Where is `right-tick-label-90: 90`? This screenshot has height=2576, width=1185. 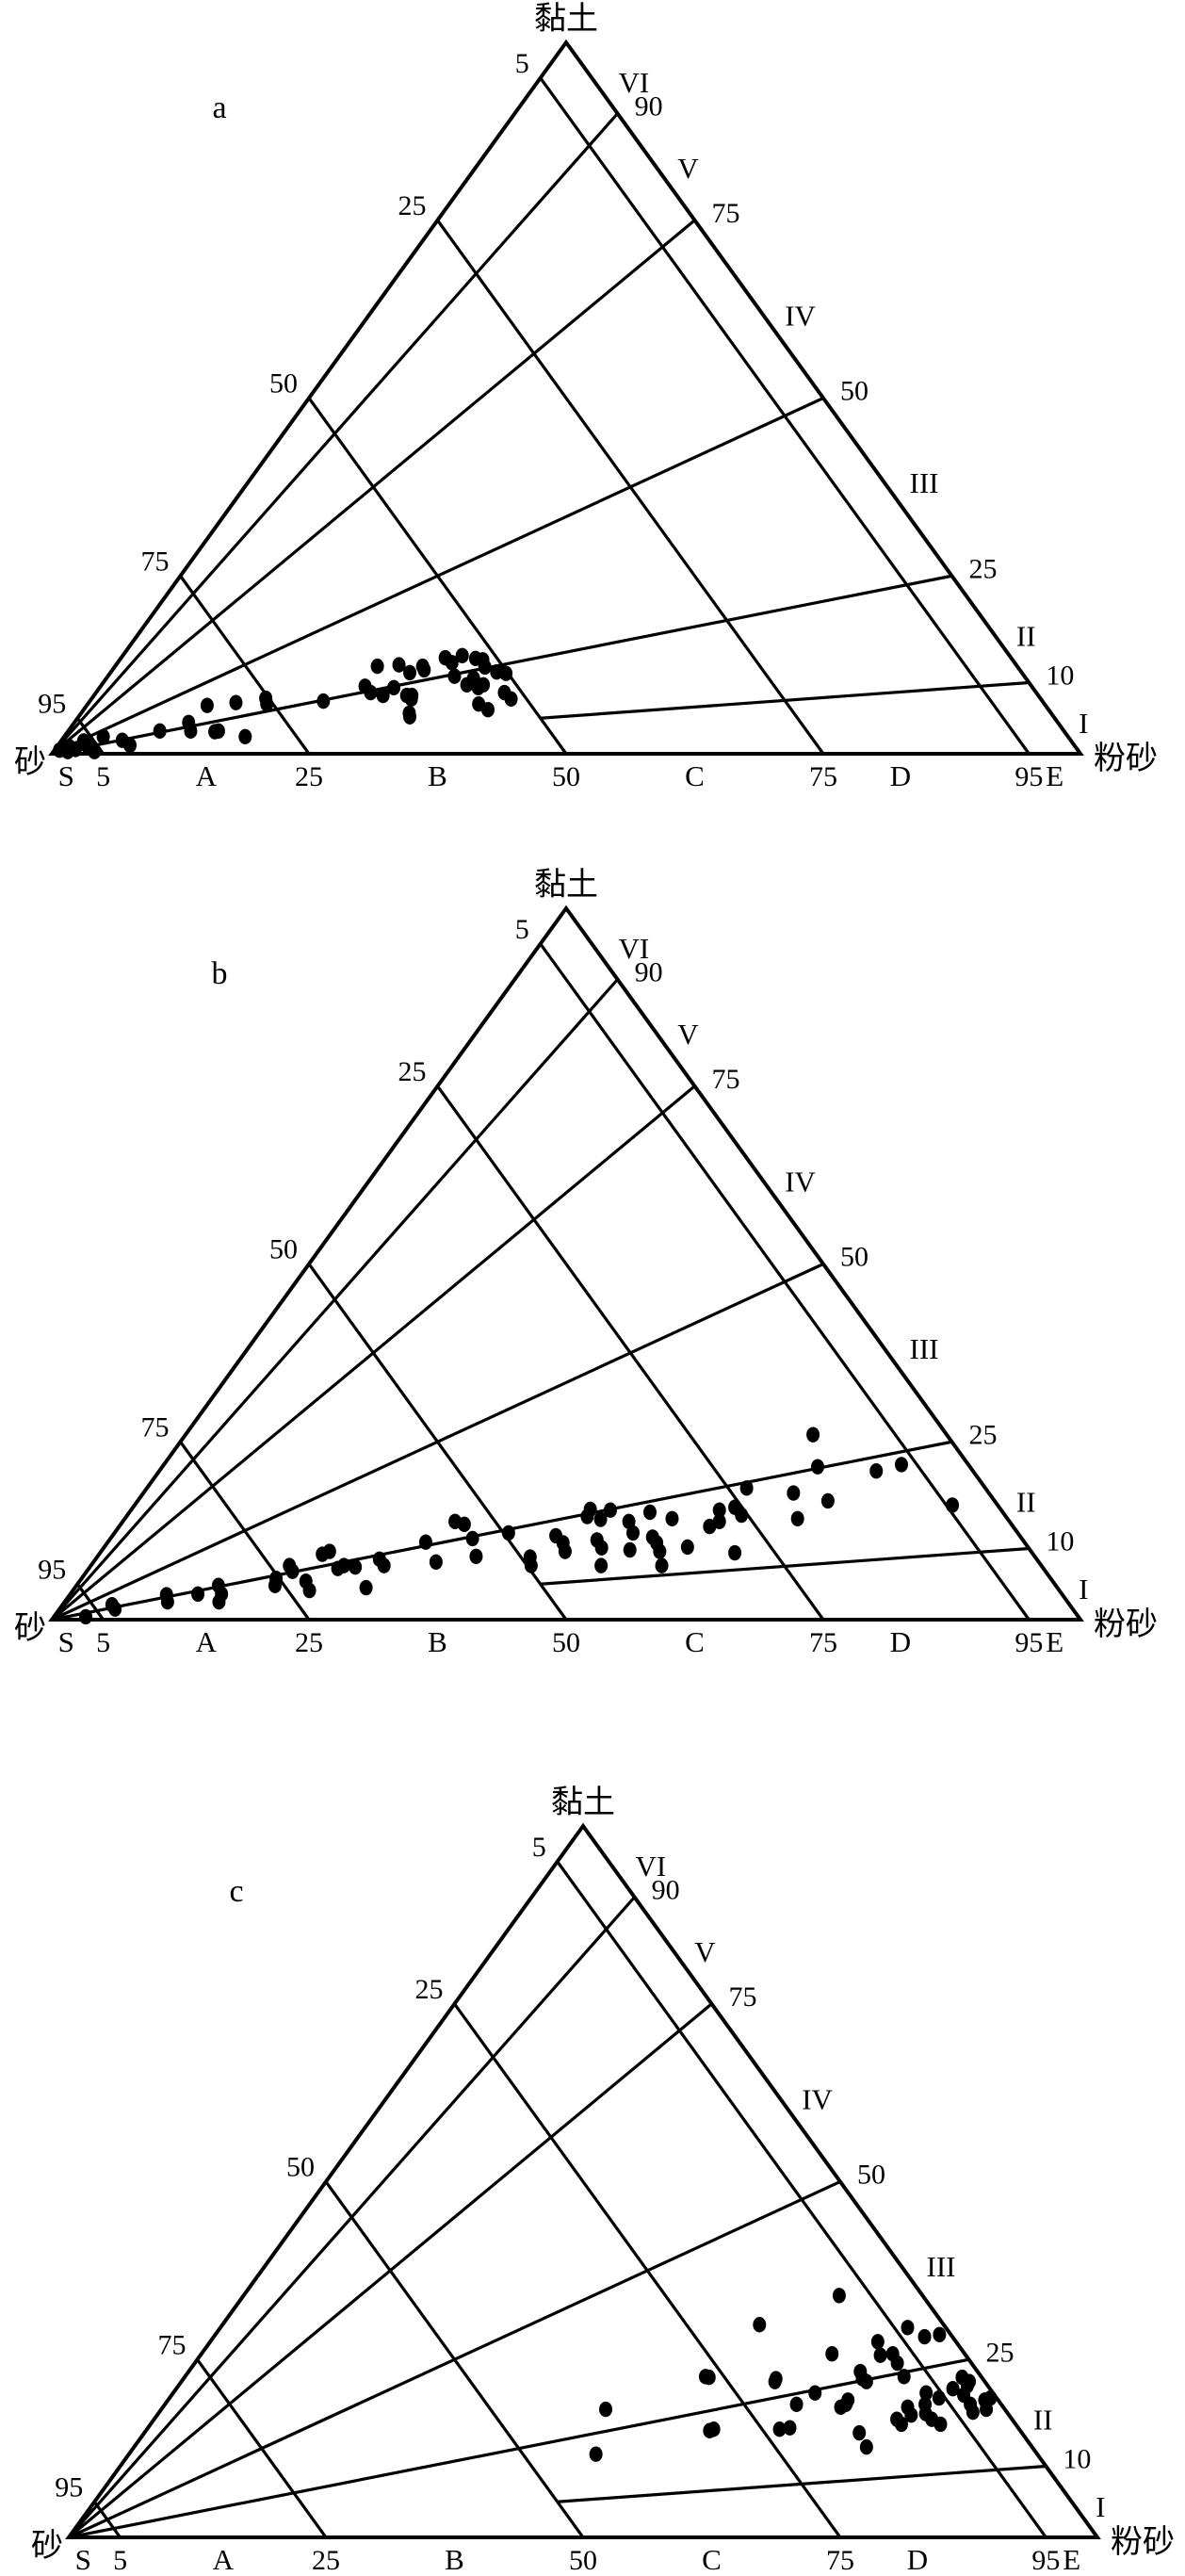
right-tick-label-90: 90 is located at coordinates (649, 106).